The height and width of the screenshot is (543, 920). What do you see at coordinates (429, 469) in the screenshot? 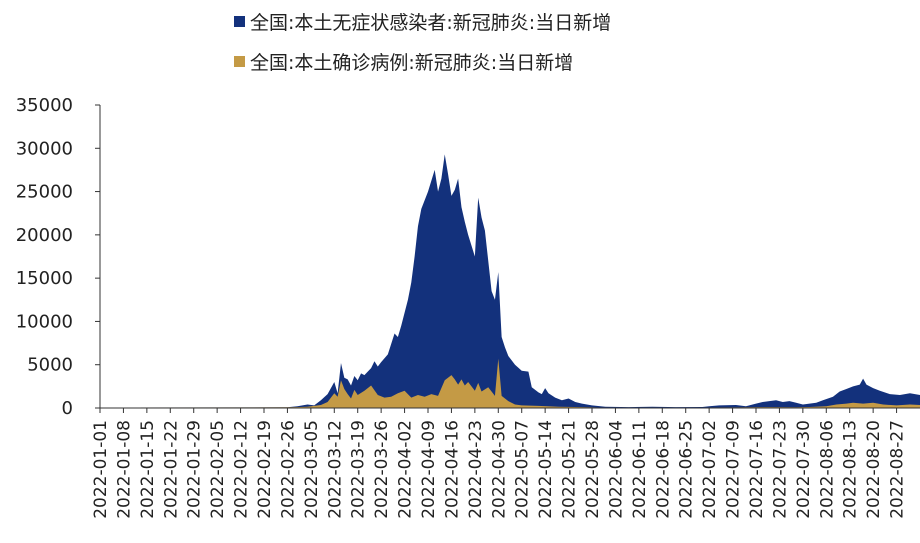
I see `x-tick-label: 2022-04-09` at bounding box center [429, 469].